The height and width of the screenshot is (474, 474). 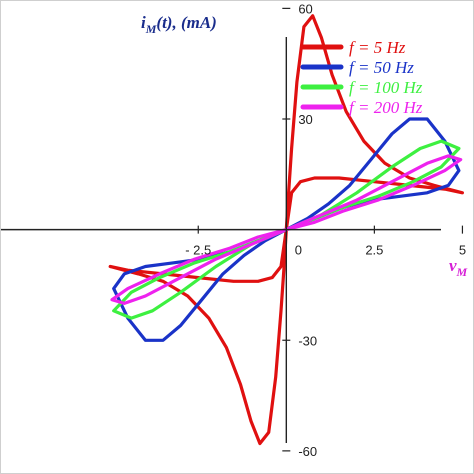 What do you see at coordinates (186, 22) in the screenshot?
I see `y-axis-title-rest: (t), (mA)` at bounding box center [186, 22].